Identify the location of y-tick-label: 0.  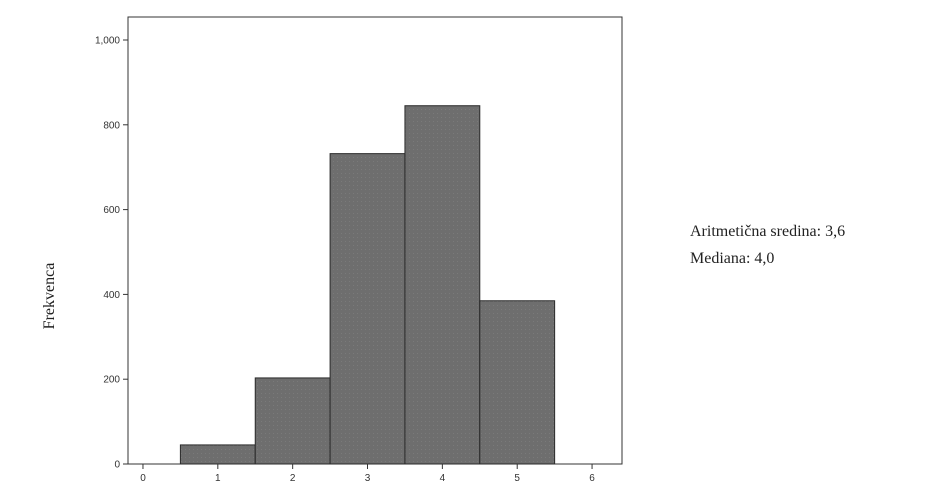
(117, 465).